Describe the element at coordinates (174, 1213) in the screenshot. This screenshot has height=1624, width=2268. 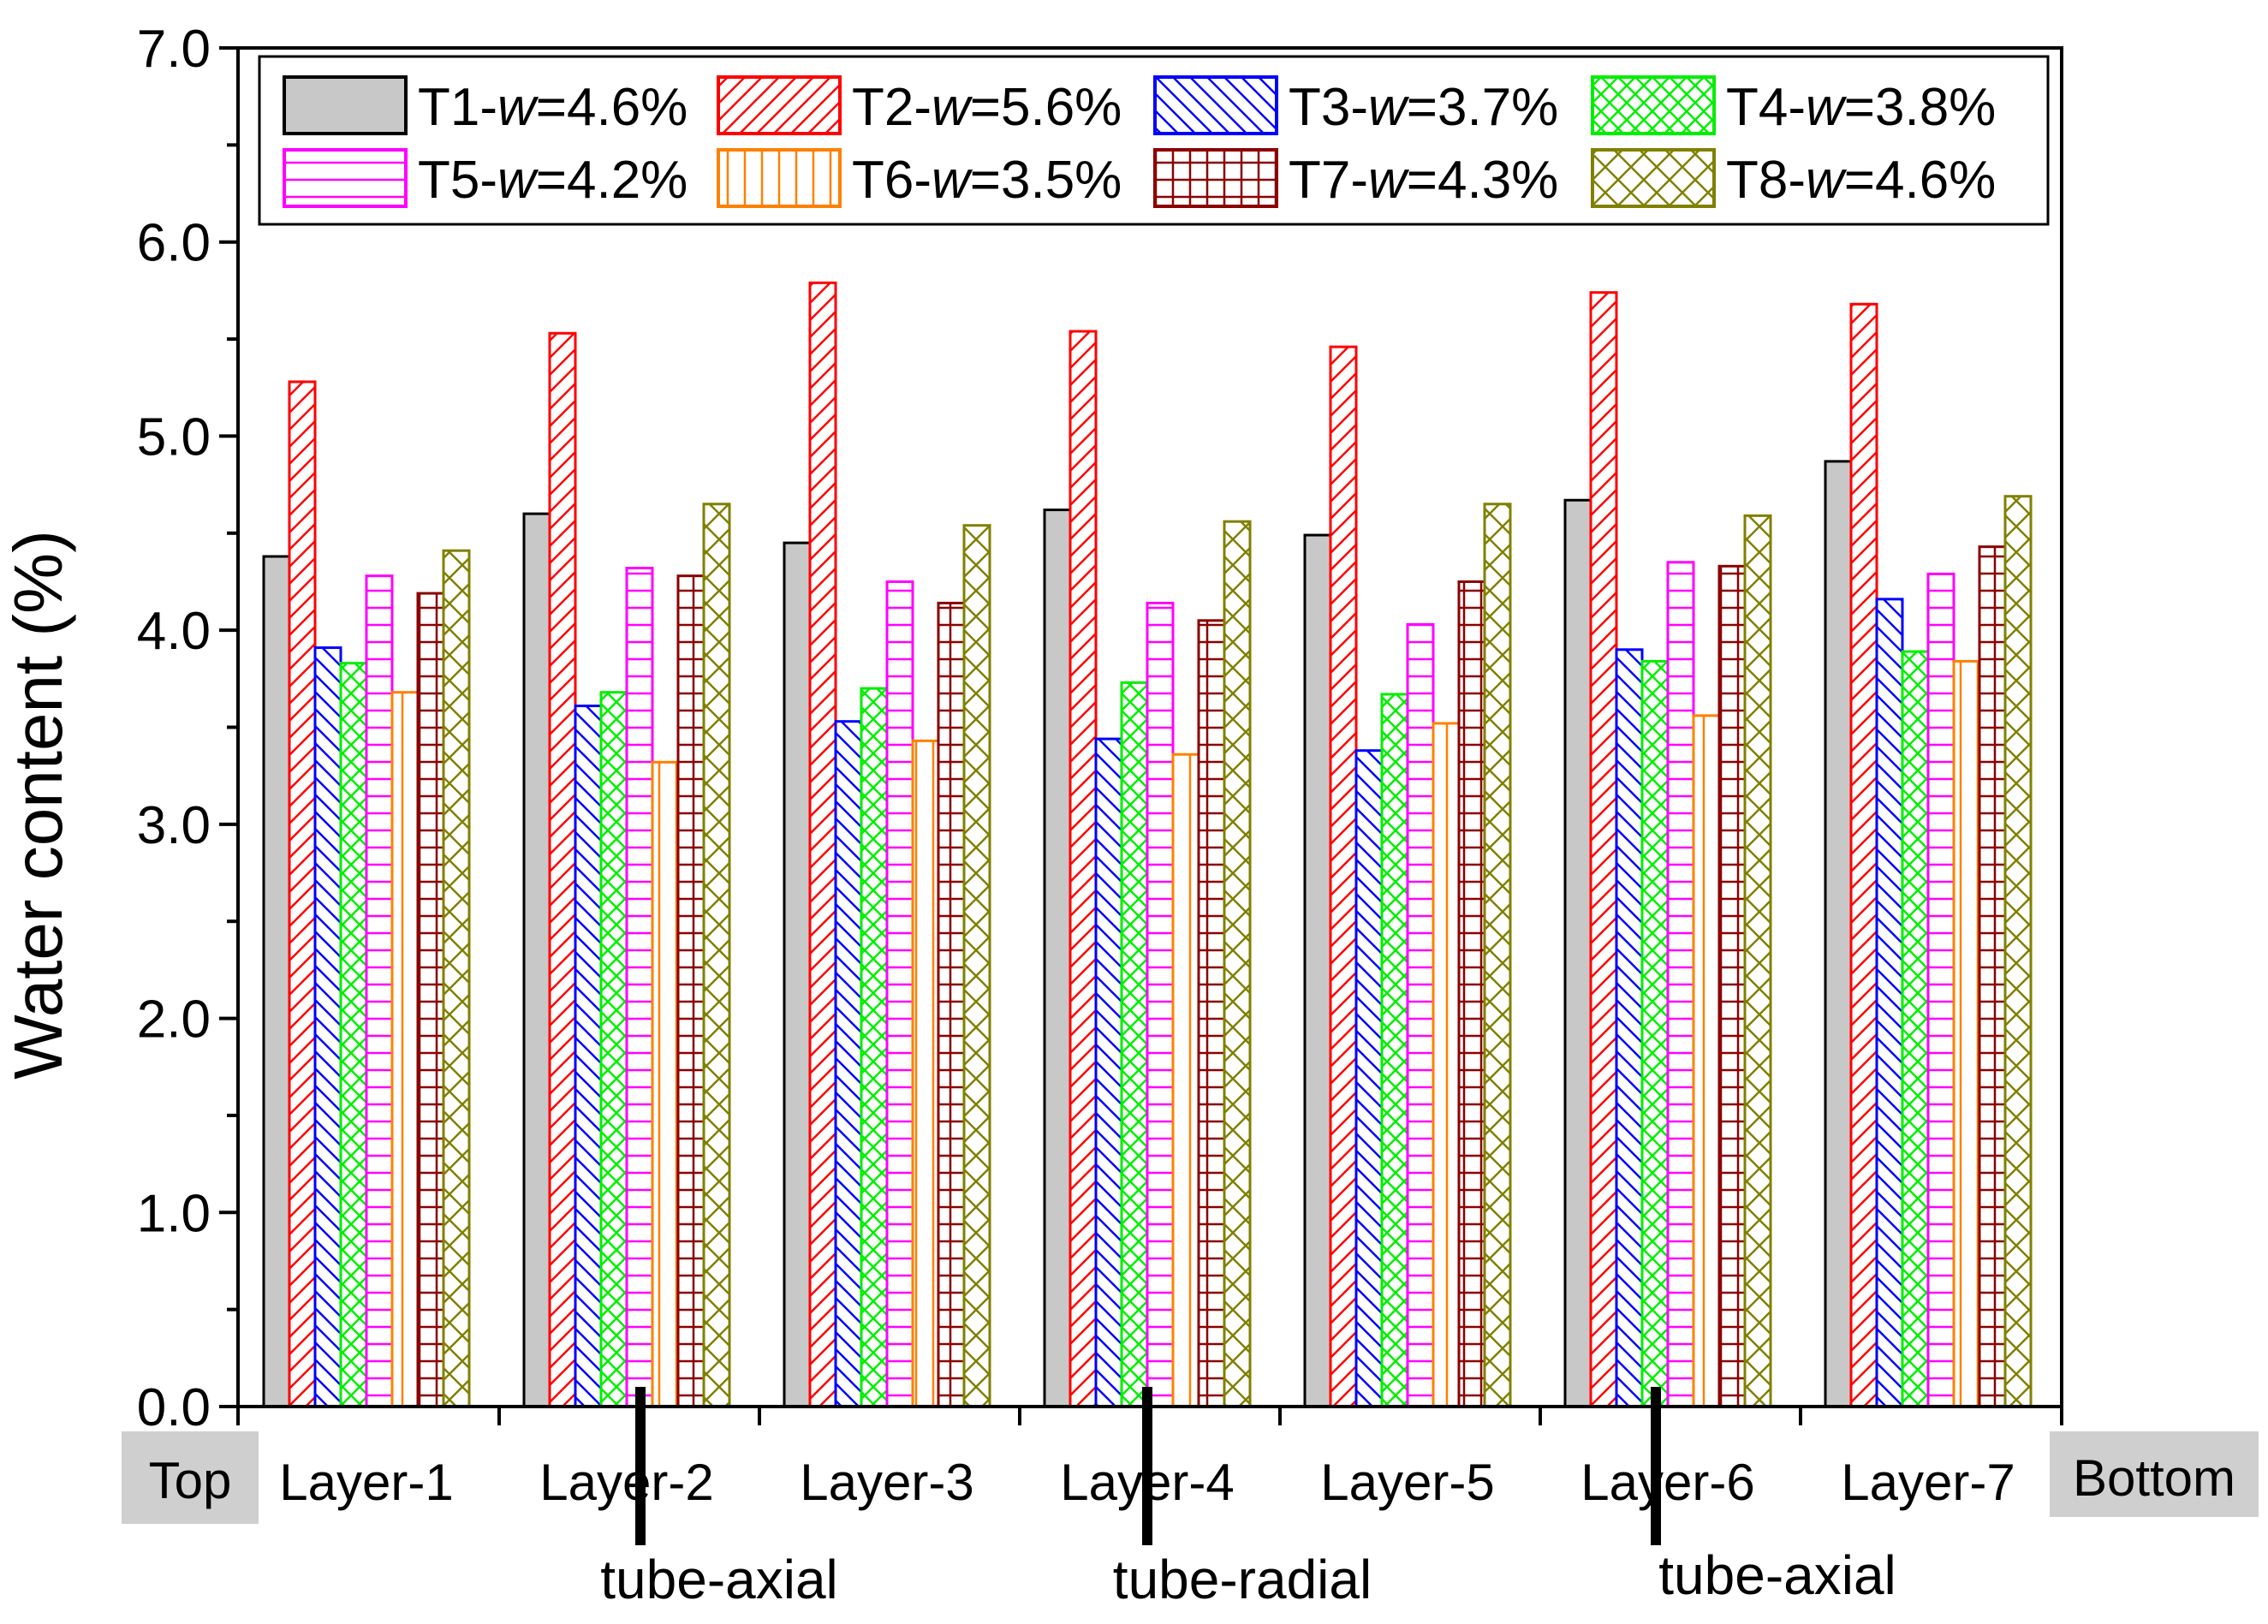
I see `y-tick-label: 1.0` at that location.